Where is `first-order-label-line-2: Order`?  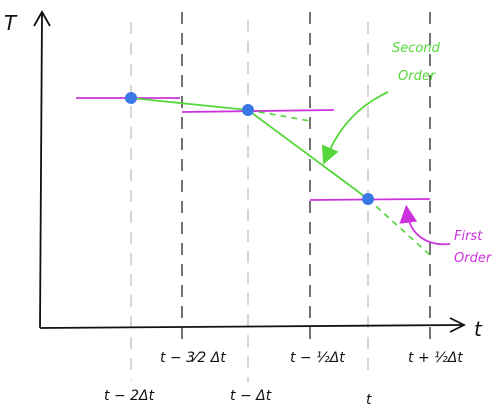
first-order-label-line-2: Order is located at coordinates (473, 258).